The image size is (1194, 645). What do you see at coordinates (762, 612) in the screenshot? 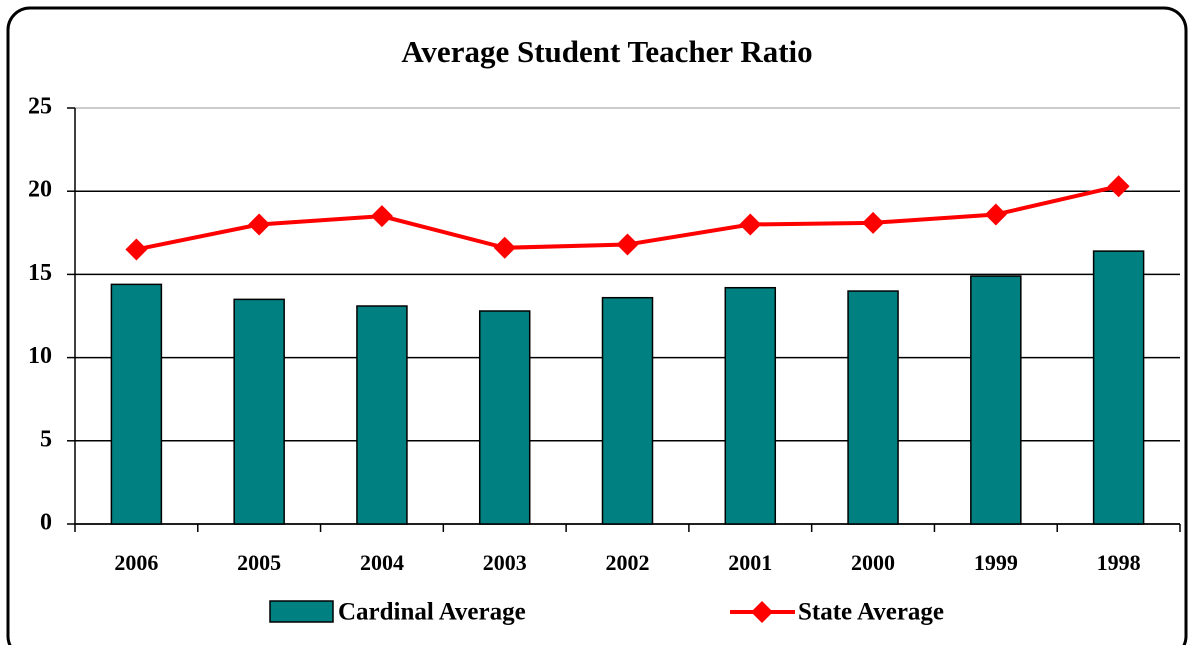
I see `legend-marker` at bounding box center [762, 612].